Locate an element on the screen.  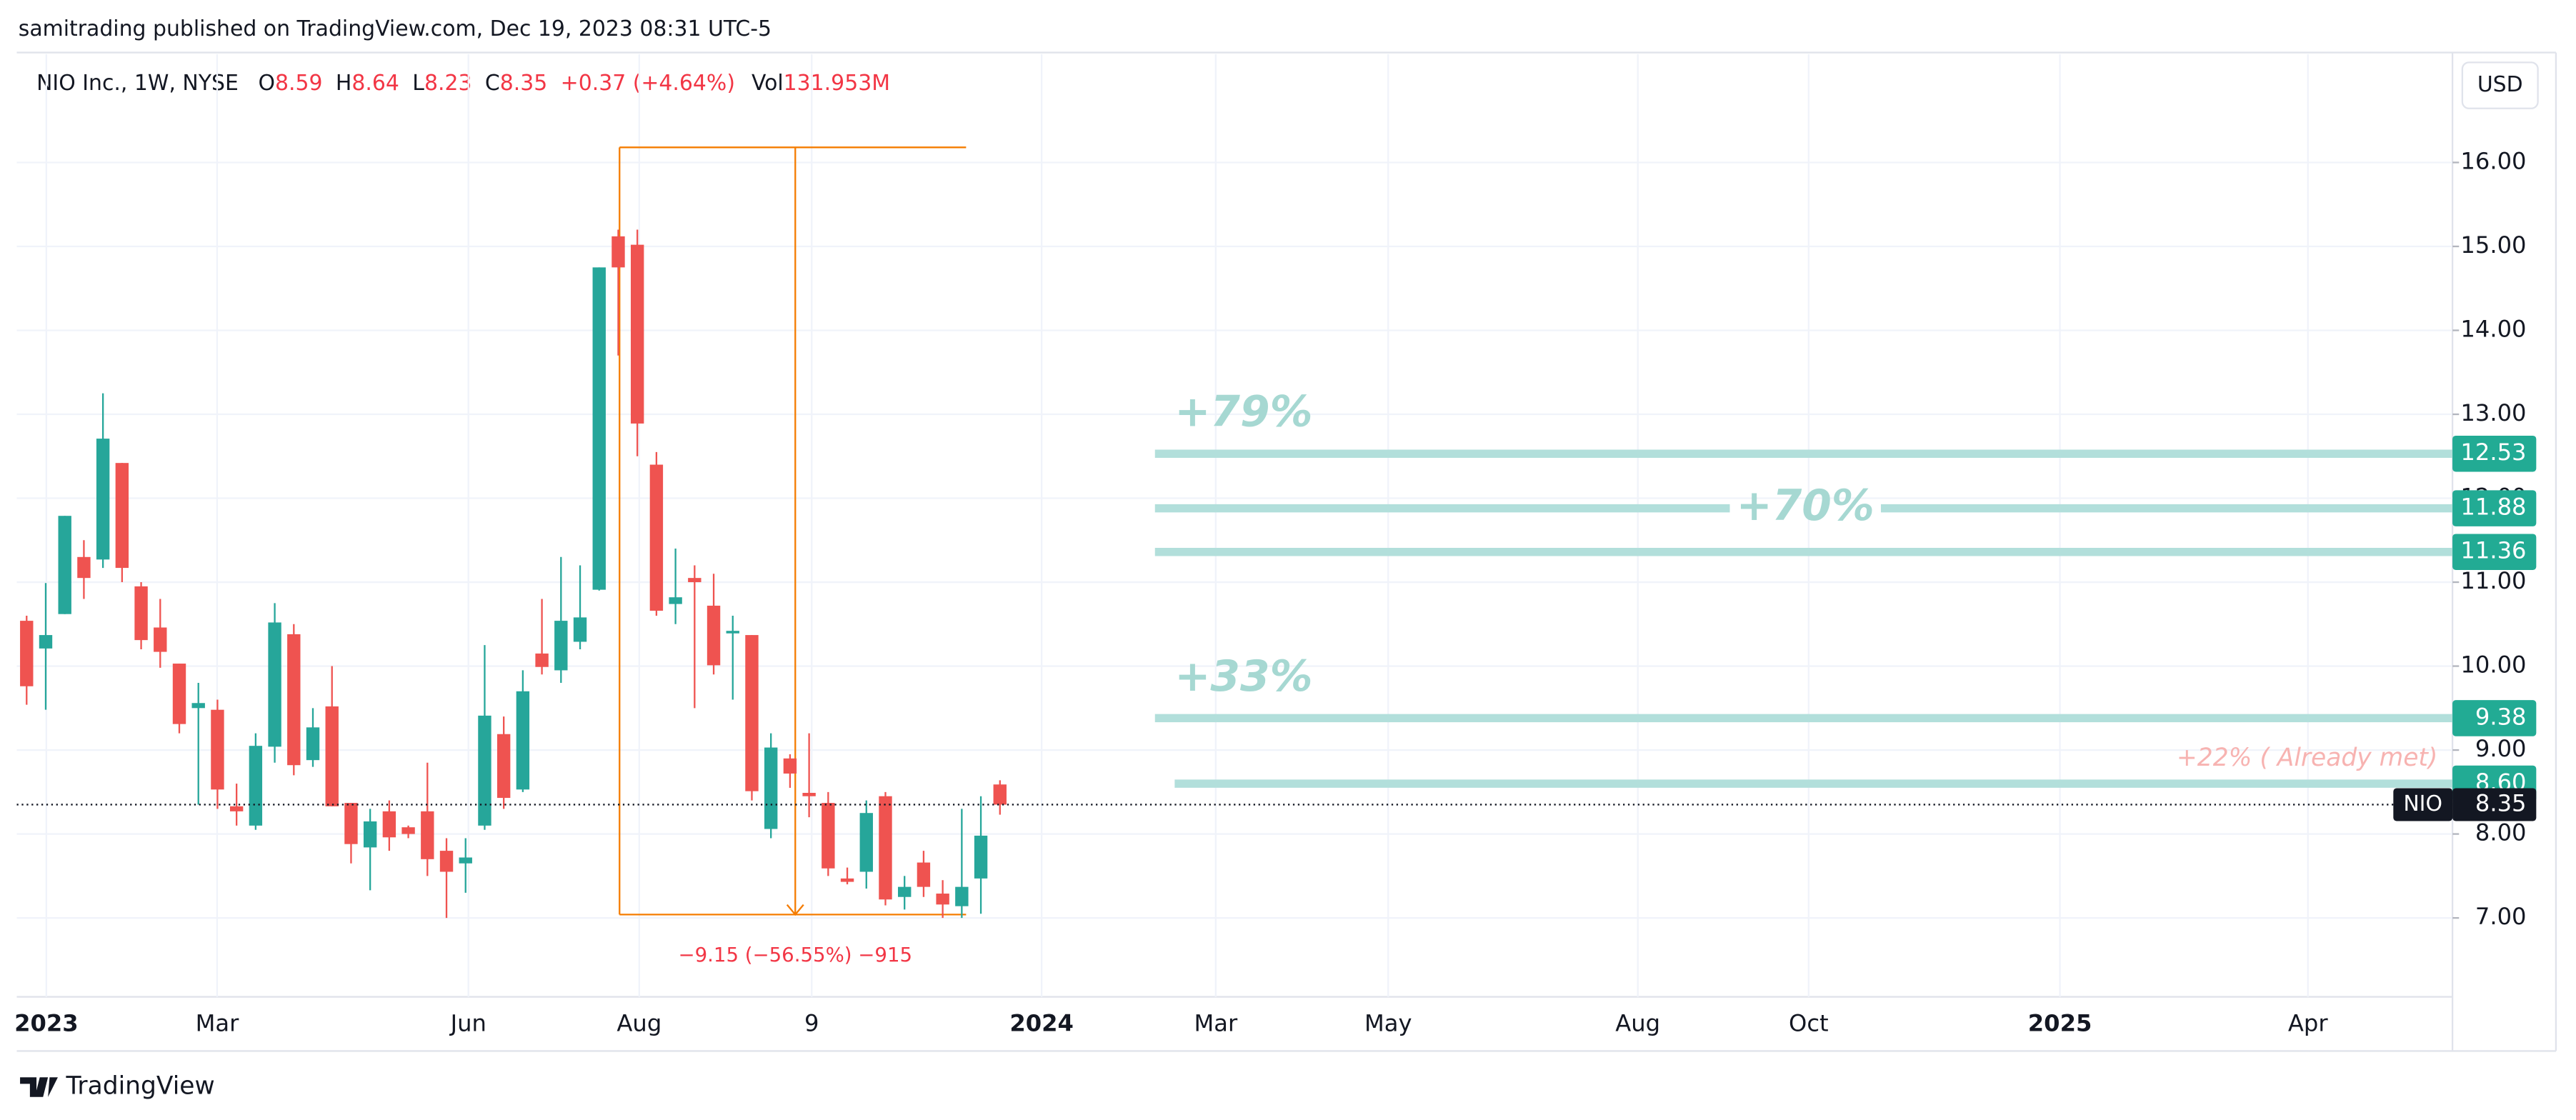
currency-box is located at coordinates (2500, 85).